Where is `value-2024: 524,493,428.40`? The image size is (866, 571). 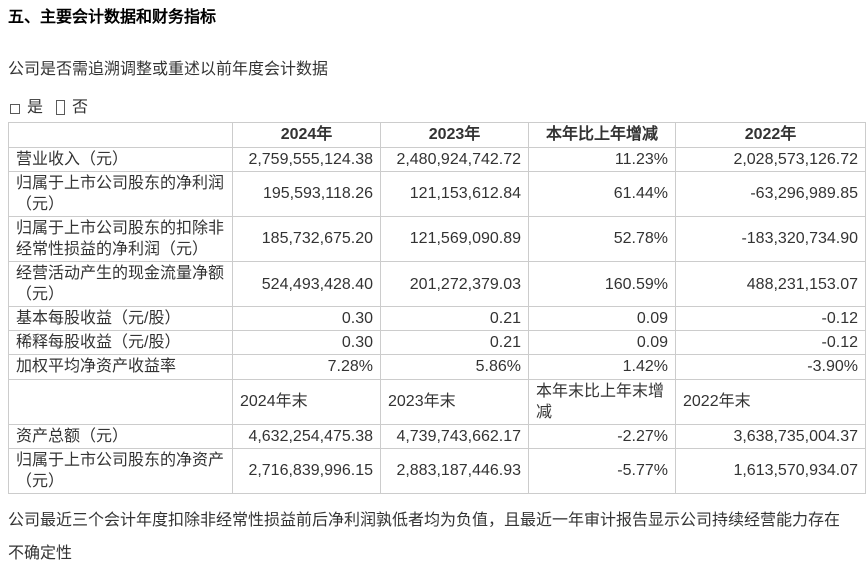
value-2024: 524,493,428.40 is located at coordinates (306, 284).